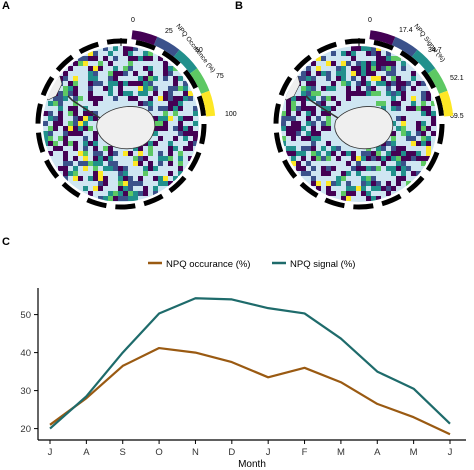  What do you see at coordinates (199, 50) in the screenshot?
I see `colorbar-a-tick: 50` at bounding box center [199, 50].